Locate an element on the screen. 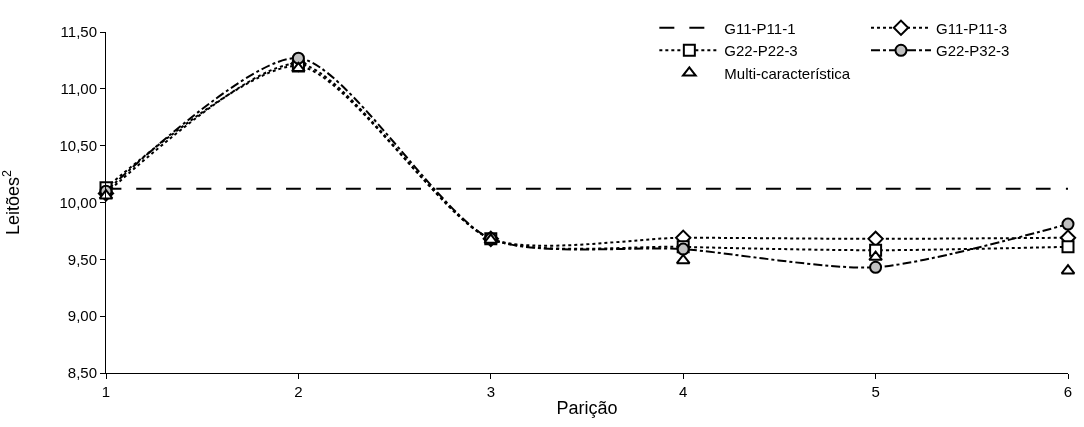  x-tick-label: 1 is located at coordinates (106, 391).